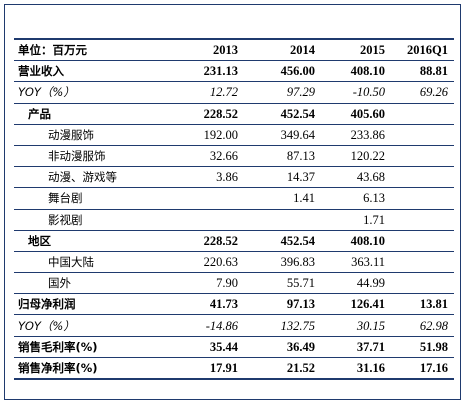 This screenshot has width=467, height=406. I want to click on cell: 405.60, so click(356, 114).